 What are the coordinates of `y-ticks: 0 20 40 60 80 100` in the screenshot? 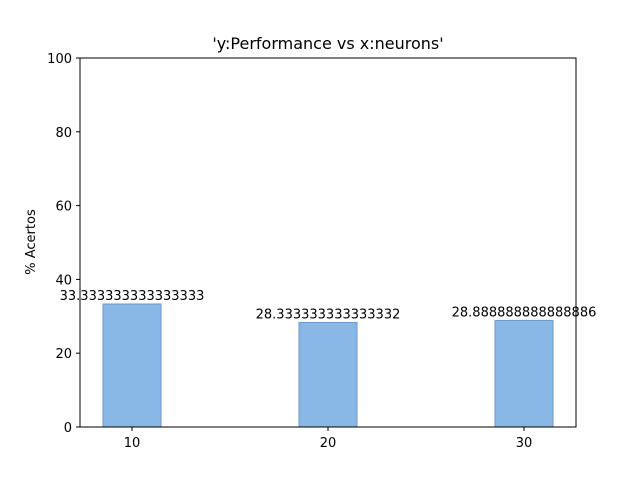 It's located at (63, 244).